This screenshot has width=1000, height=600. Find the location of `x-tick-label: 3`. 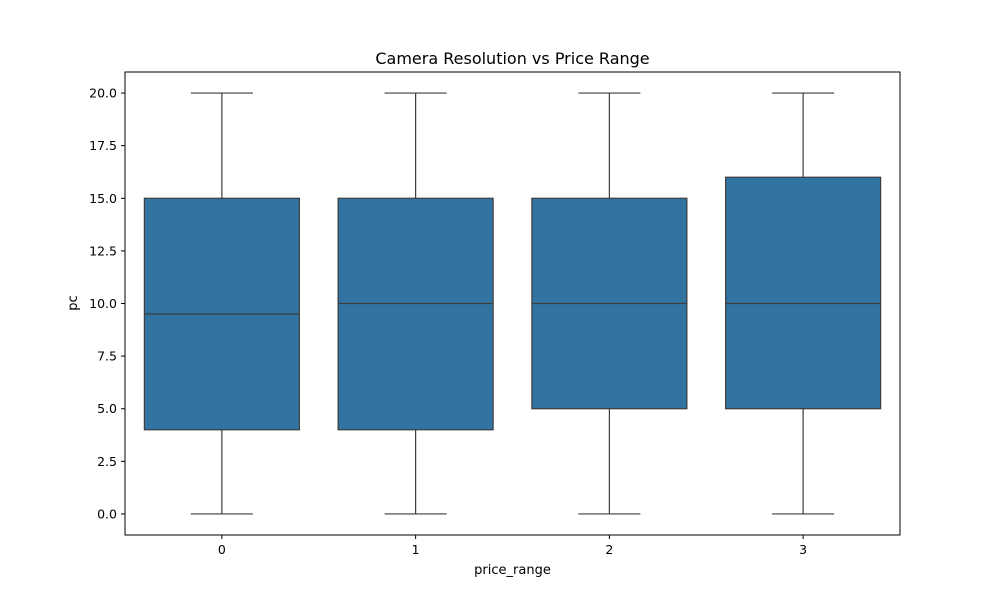

x-tick-label: 3 is located at coordinates (803, 549).